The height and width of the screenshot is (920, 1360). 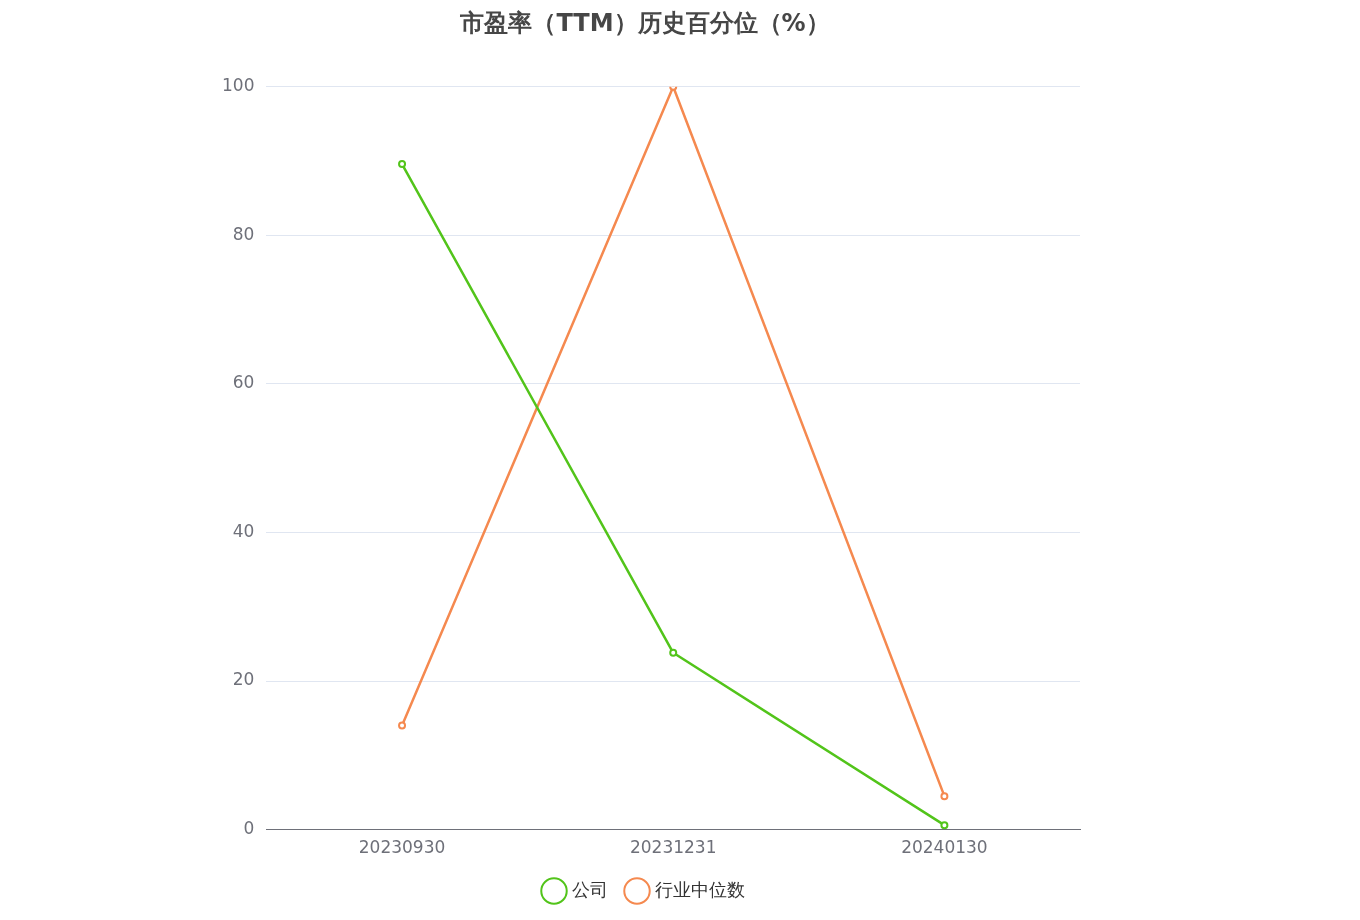 I want to click on y-tick-label: 80, so click(x=243, y=233).